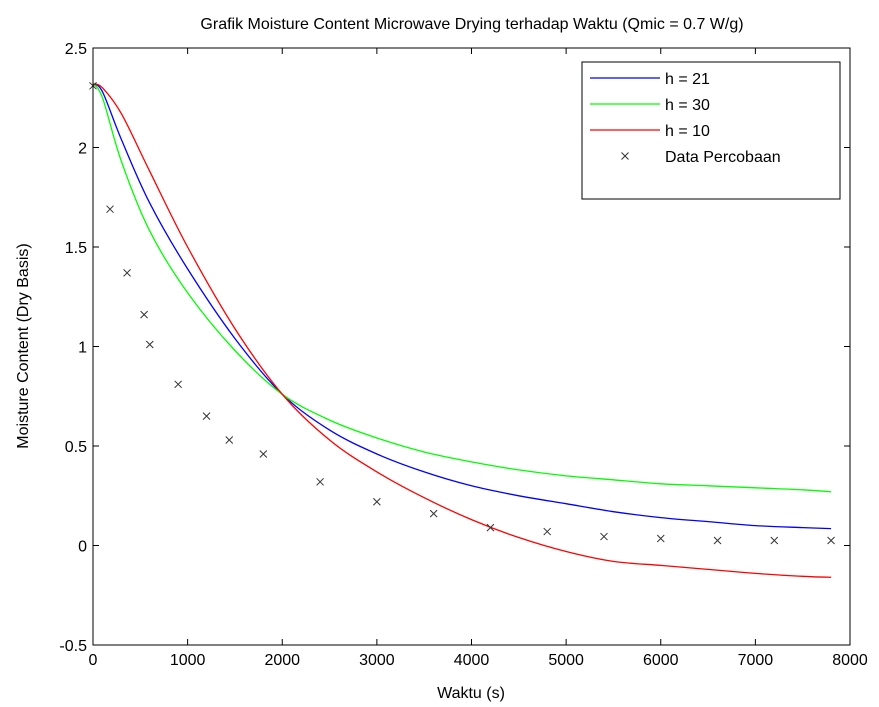 The image size is (879, 707). I want to click on legend-label-2: h = 10, so click(687, 131).